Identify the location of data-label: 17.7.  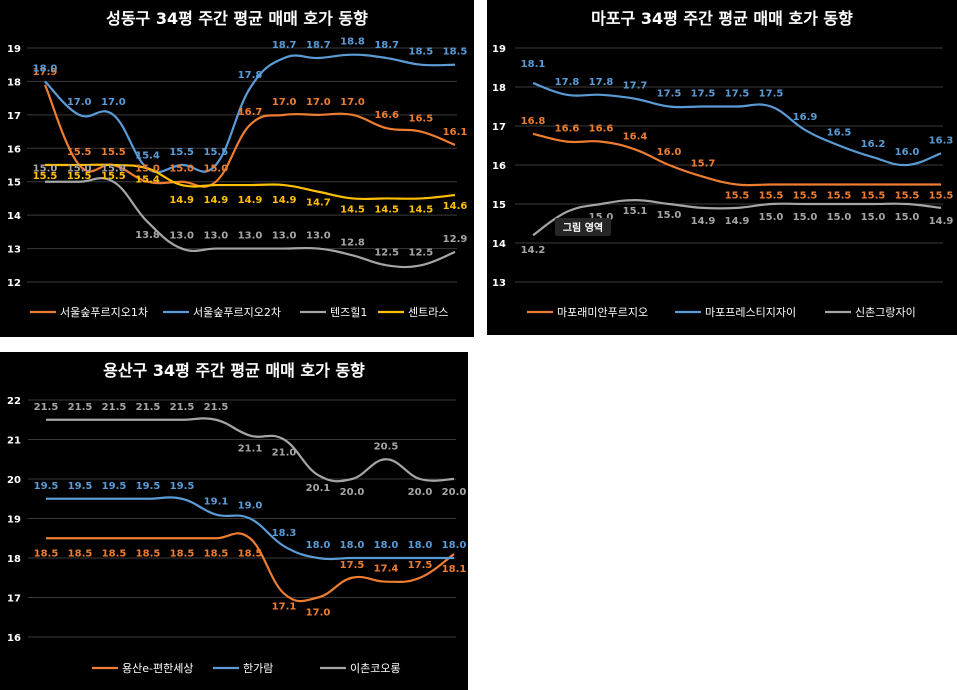
(635, 86).